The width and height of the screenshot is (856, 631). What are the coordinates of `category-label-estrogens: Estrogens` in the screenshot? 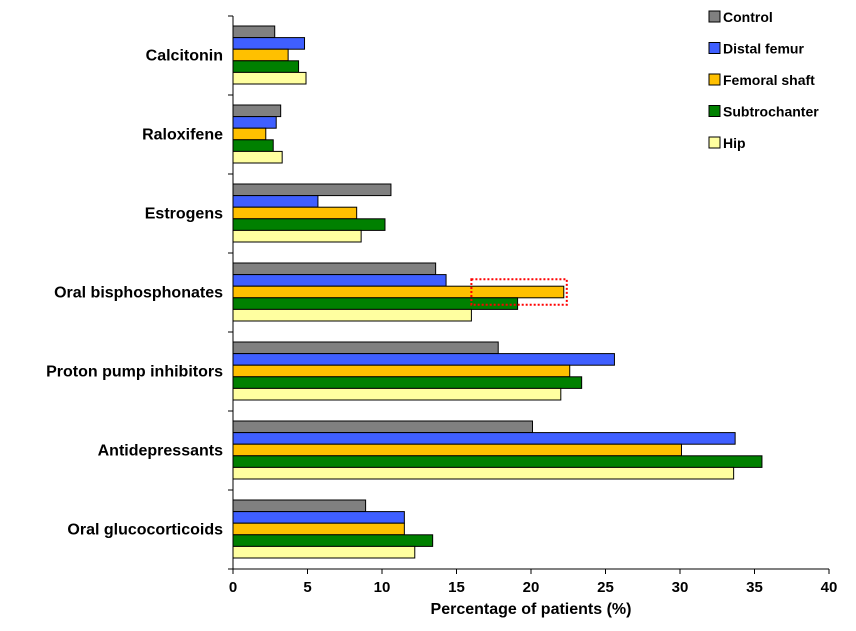 It's located at (184, 214).